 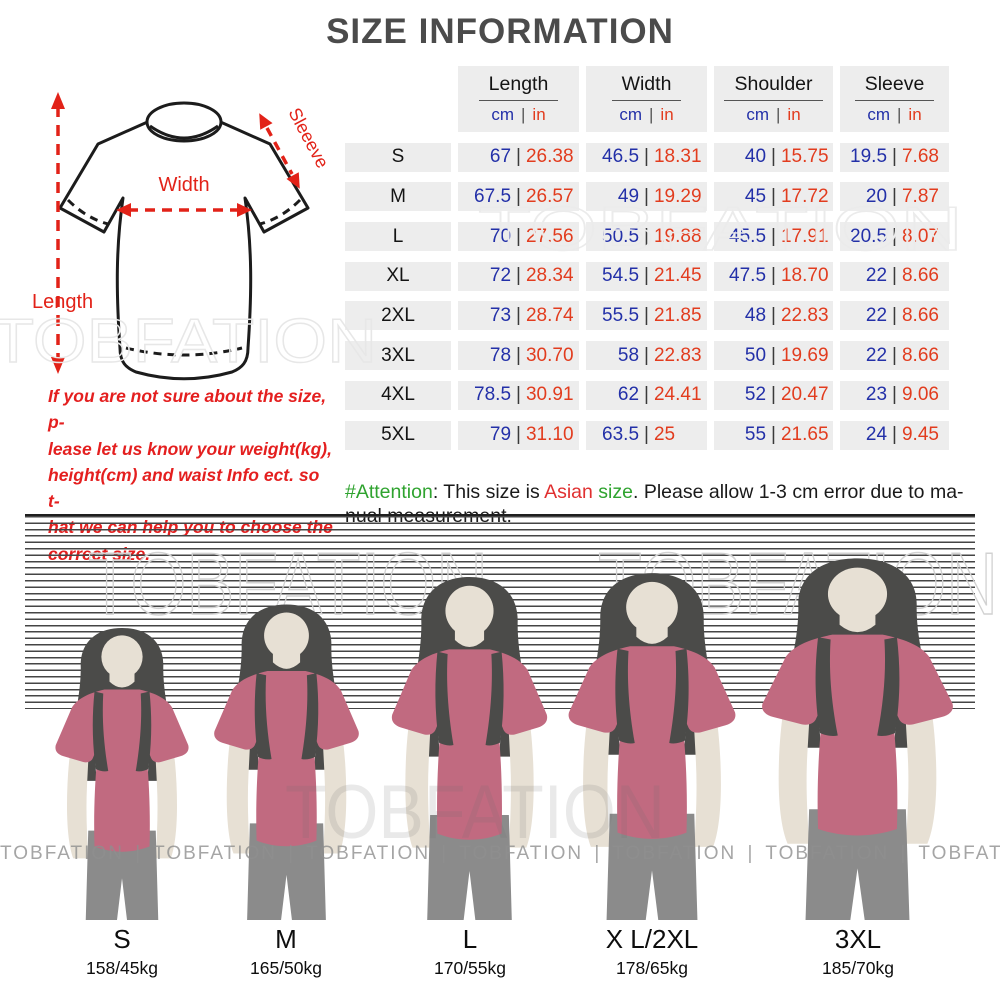 What do you see at coordinates (664, 434) in the screenshot?
I see `width-in-value: 25` at bounding box center [664, 434].